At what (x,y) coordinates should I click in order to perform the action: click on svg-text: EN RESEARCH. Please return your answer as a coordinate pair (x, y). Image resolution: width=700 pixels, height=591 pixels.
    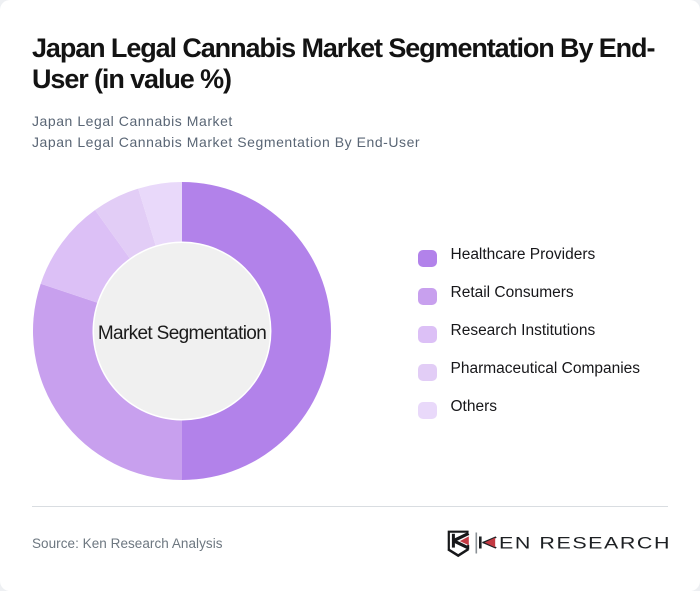
    Looking at the image, I should click on (585, 544).